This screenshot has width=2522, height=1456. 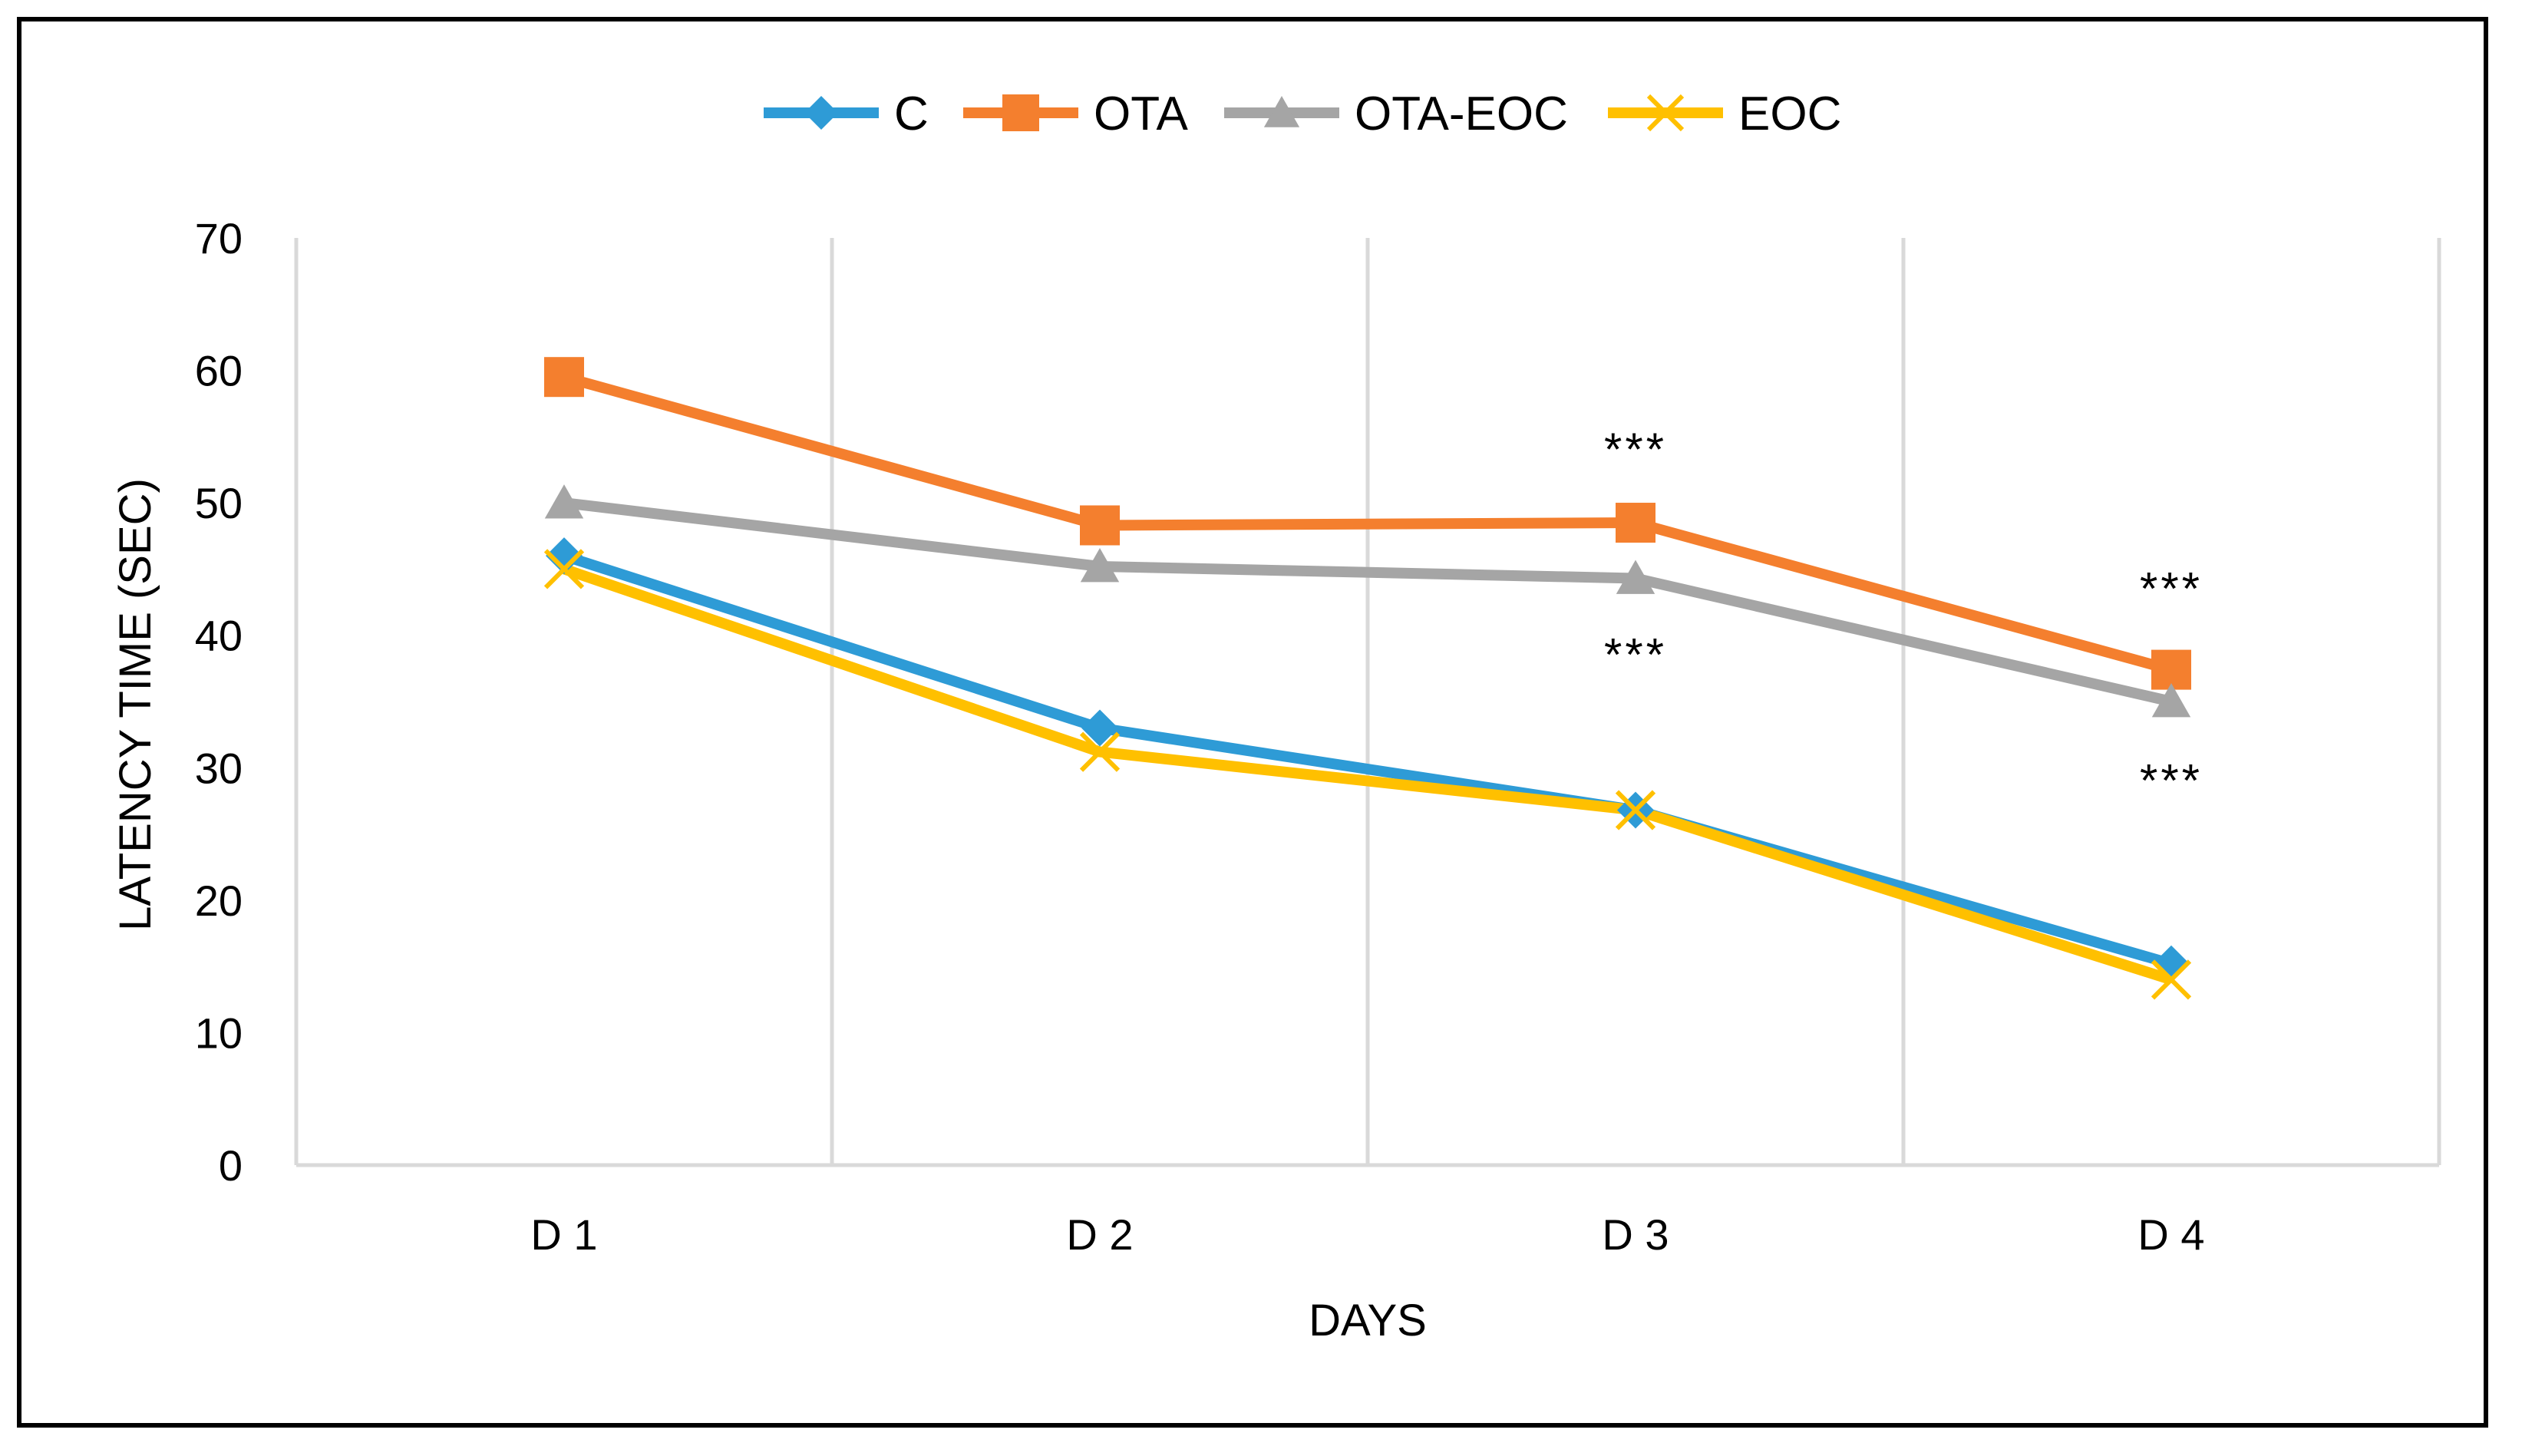 What do you see at coordinates (2170, 1234) in the screenshot?
I see `x-tick-label: D 4` at bounding box center [2170, 1234].